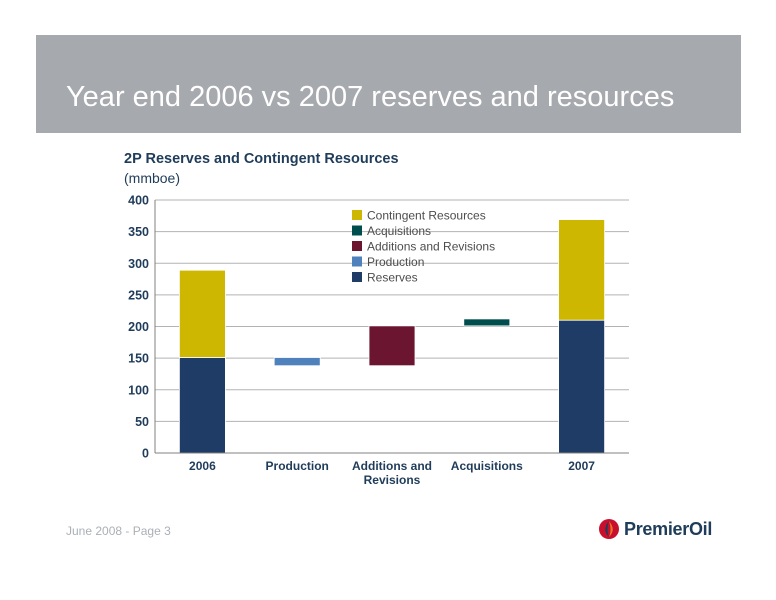  What do you see at coordinates (581, 386) in the screenshot?
I see `bar-2007-reserves` at bounding box center [581, 386].